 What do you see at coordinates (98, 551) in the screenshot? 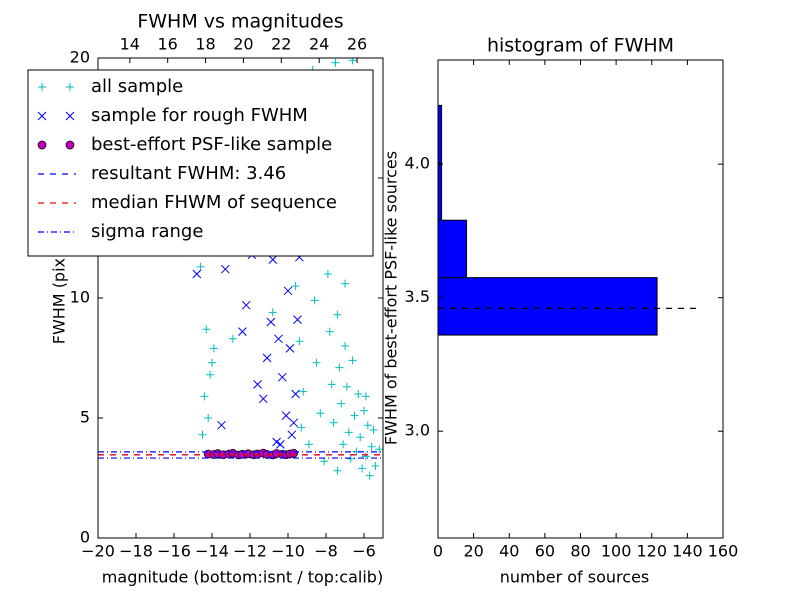
I see `x-tick-label: −20` at bounding box center [98, 551].